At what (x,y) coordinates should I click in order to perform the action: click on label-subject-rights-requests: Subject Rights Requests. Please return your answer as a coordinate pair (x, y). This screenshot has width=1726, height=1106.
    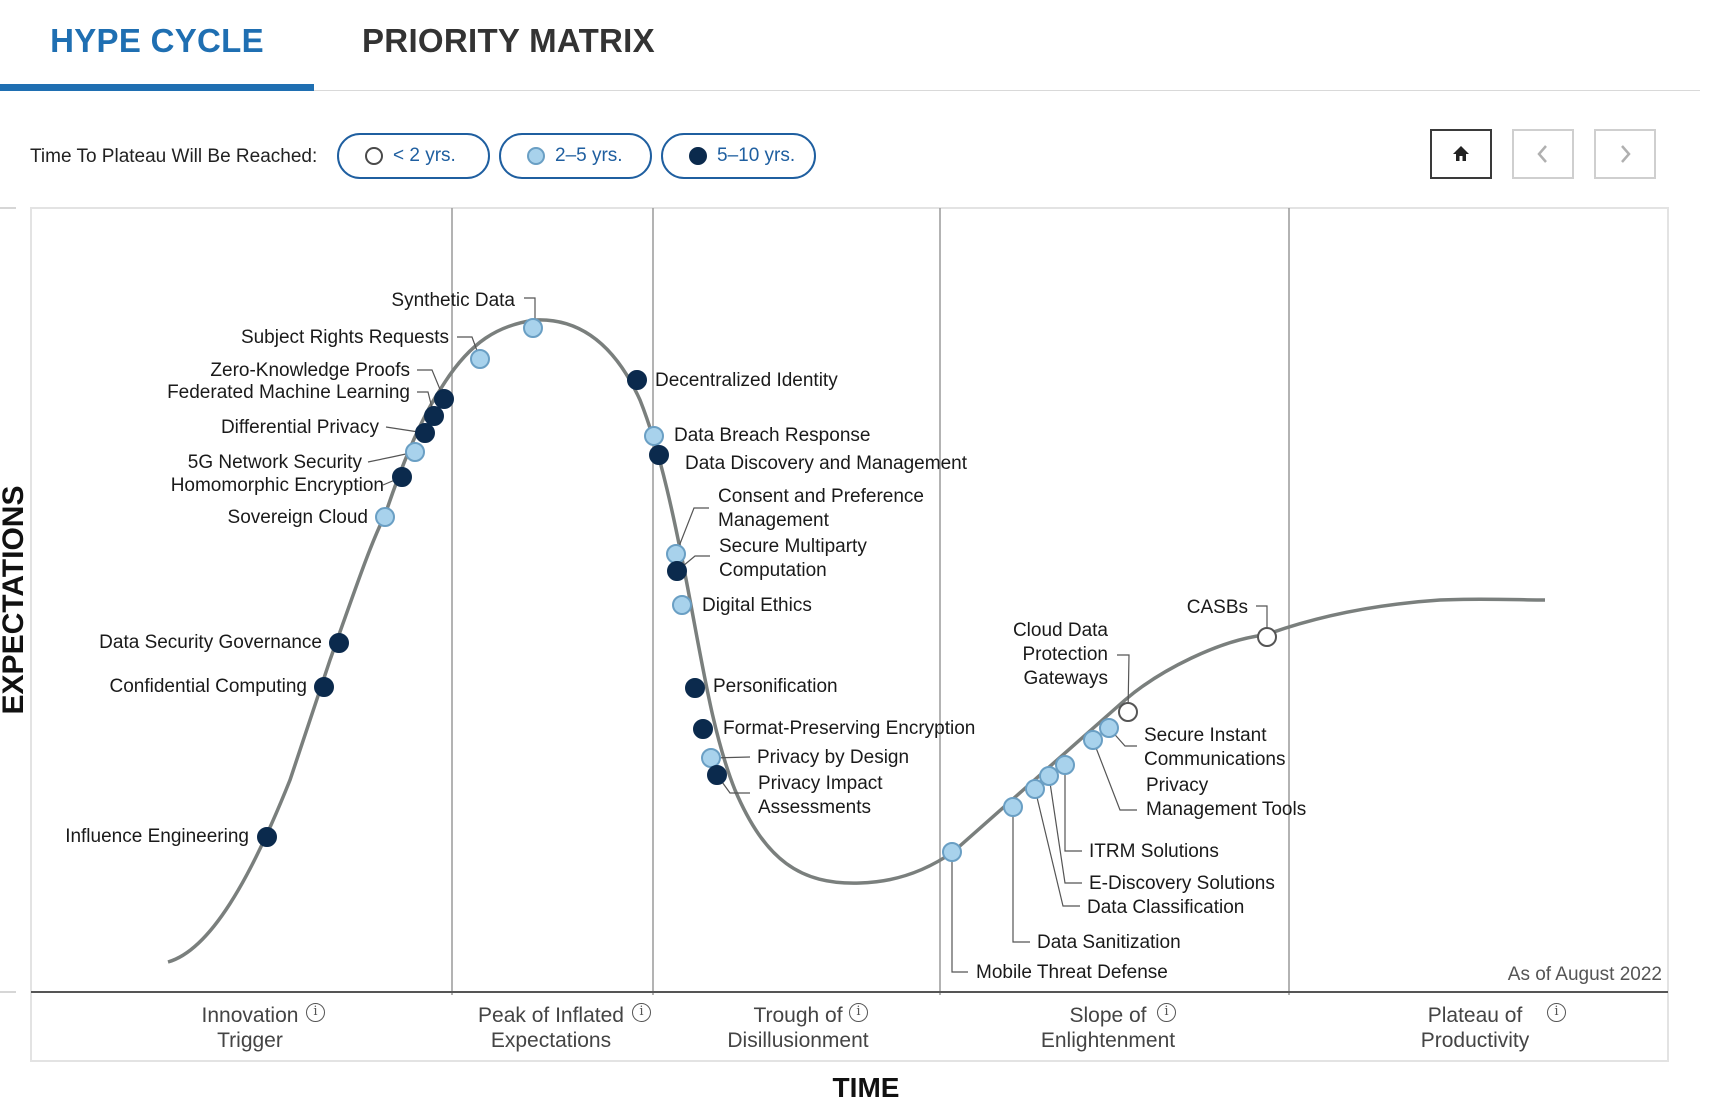
    Looking at the image, I should click on (345, 337).